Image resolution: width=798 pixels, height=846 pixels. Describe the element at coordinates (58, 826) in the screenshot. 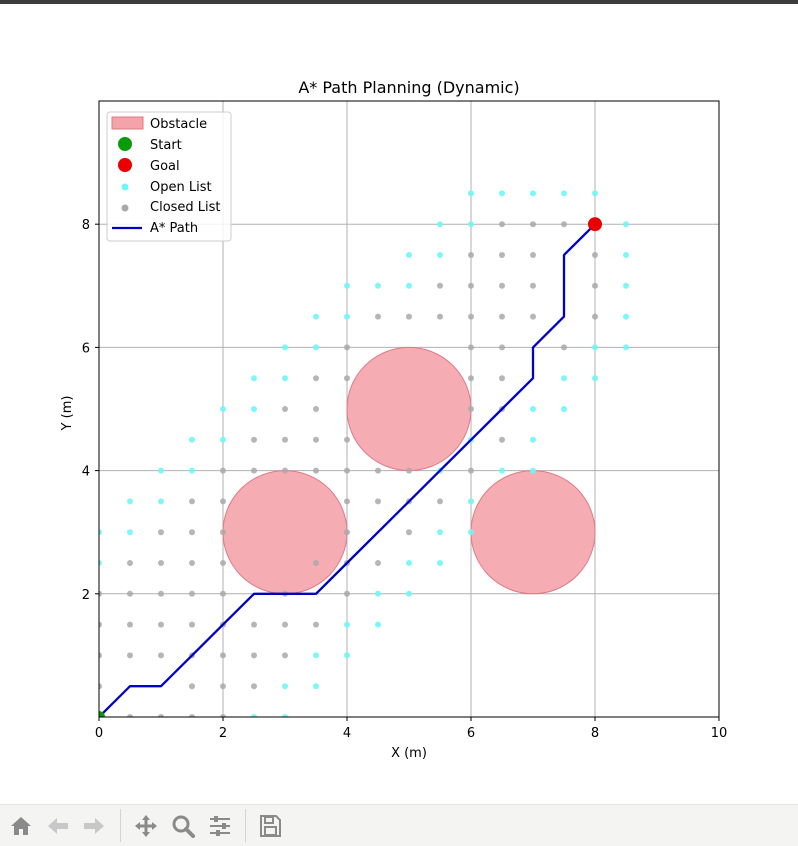

I see `back-arrow-icon` at that location.